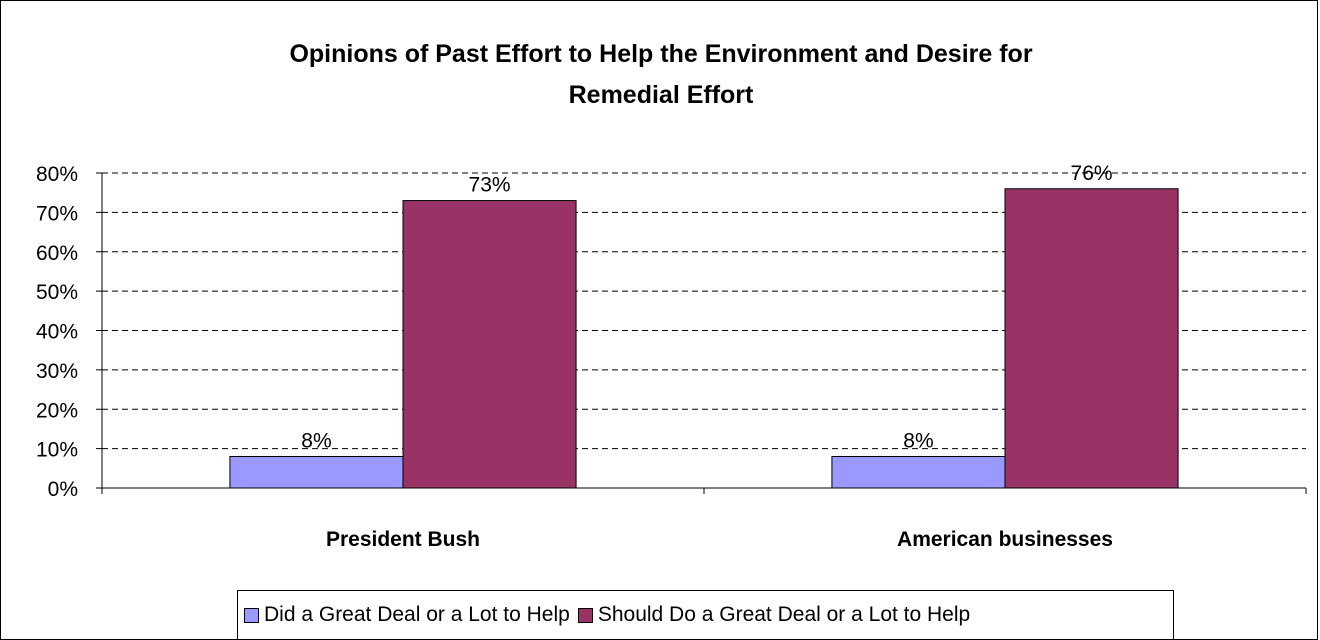 The width and height of the screenshot is (1320, 640). What do you see at coordinates (63, 489) in the screenshot?
I see `y-tick-label: 0%` at bounding box center [63, 489].